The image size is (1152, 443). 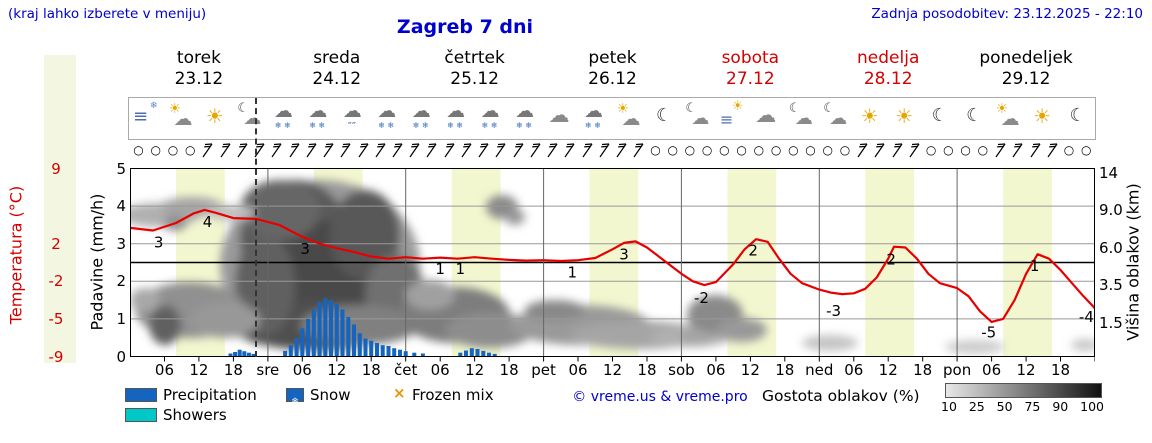 I want to click on cloud-icon: ☁, so click(x=766, y=115).